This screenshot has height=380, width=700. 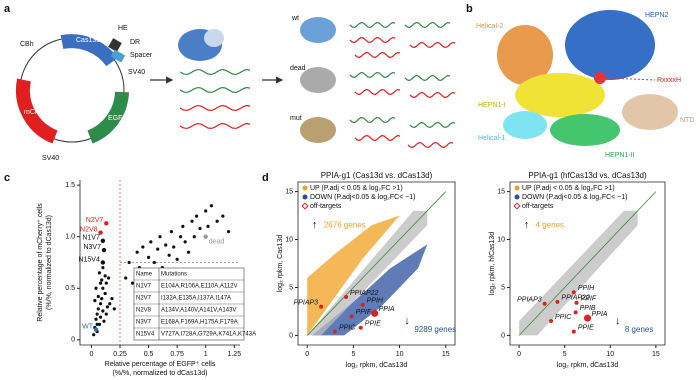 What do you see at coordinates (141, 55) in the screenshot?
I see `plasmid-label: Spacer` at bounding box center [141, 55].